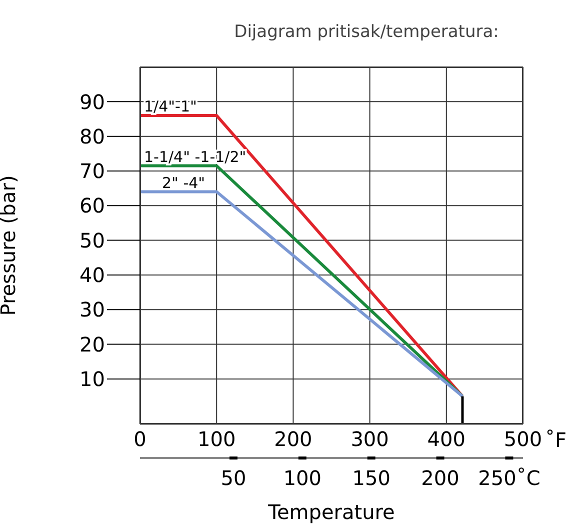  I want to click on chart-title: Dijagram pritisak/temperatura:, so click(366, 32).